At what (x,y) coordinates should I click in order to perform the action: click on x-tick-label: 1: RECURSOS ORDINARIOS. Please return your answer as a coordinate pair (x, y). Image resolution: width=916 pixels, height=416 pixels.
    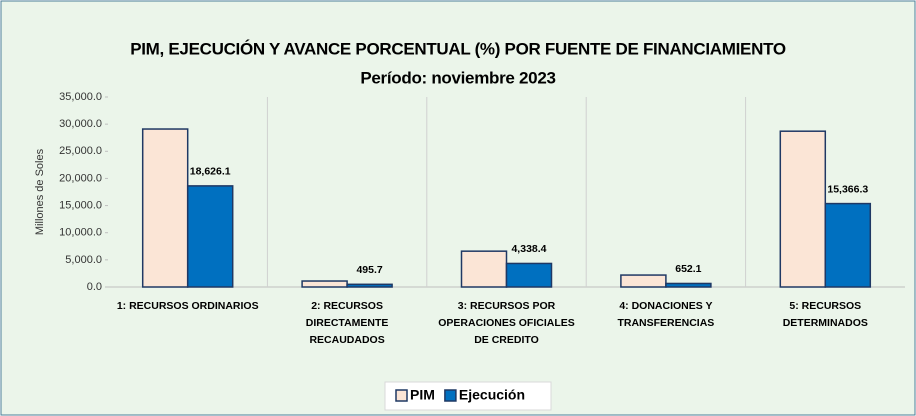
    Looking at the image, I should click on (188, 306).